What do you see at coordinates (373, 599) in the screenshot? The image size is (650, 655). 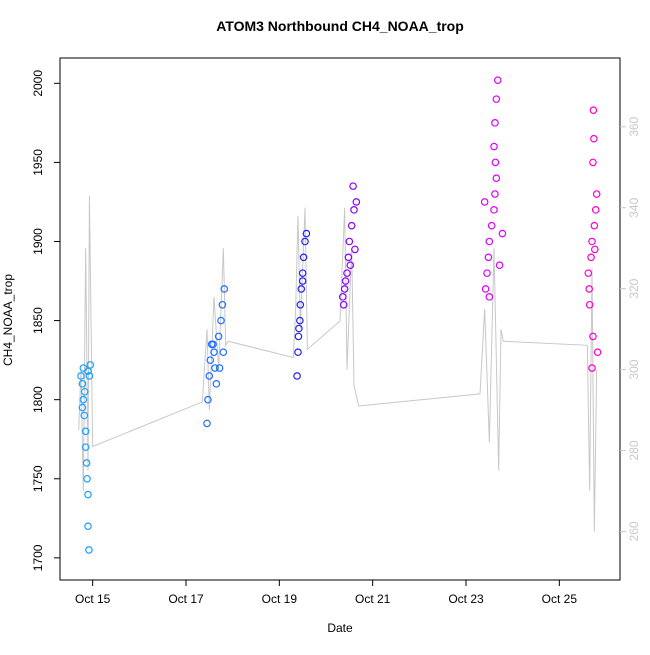 I see `x-tick-label: Oct 21` at bounding box center [373, 599].